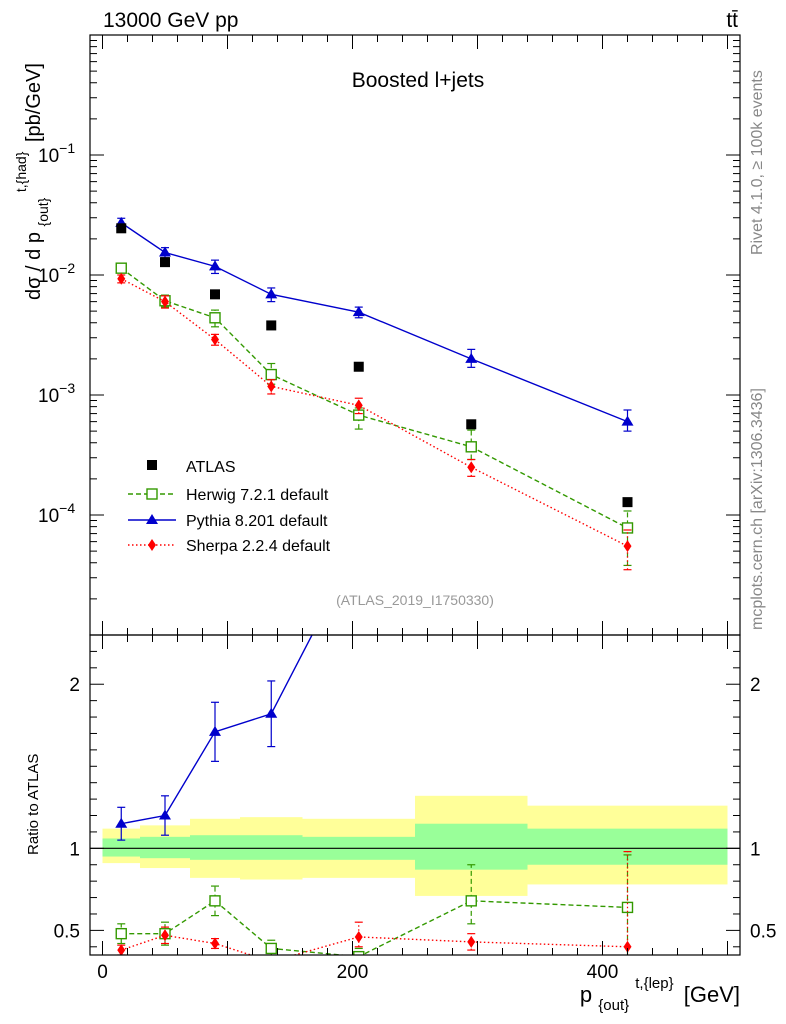 Image resolution: width=786 pixels, height=1024 pixels. I want to click on legend-marker-herwig, so click(152, 494).